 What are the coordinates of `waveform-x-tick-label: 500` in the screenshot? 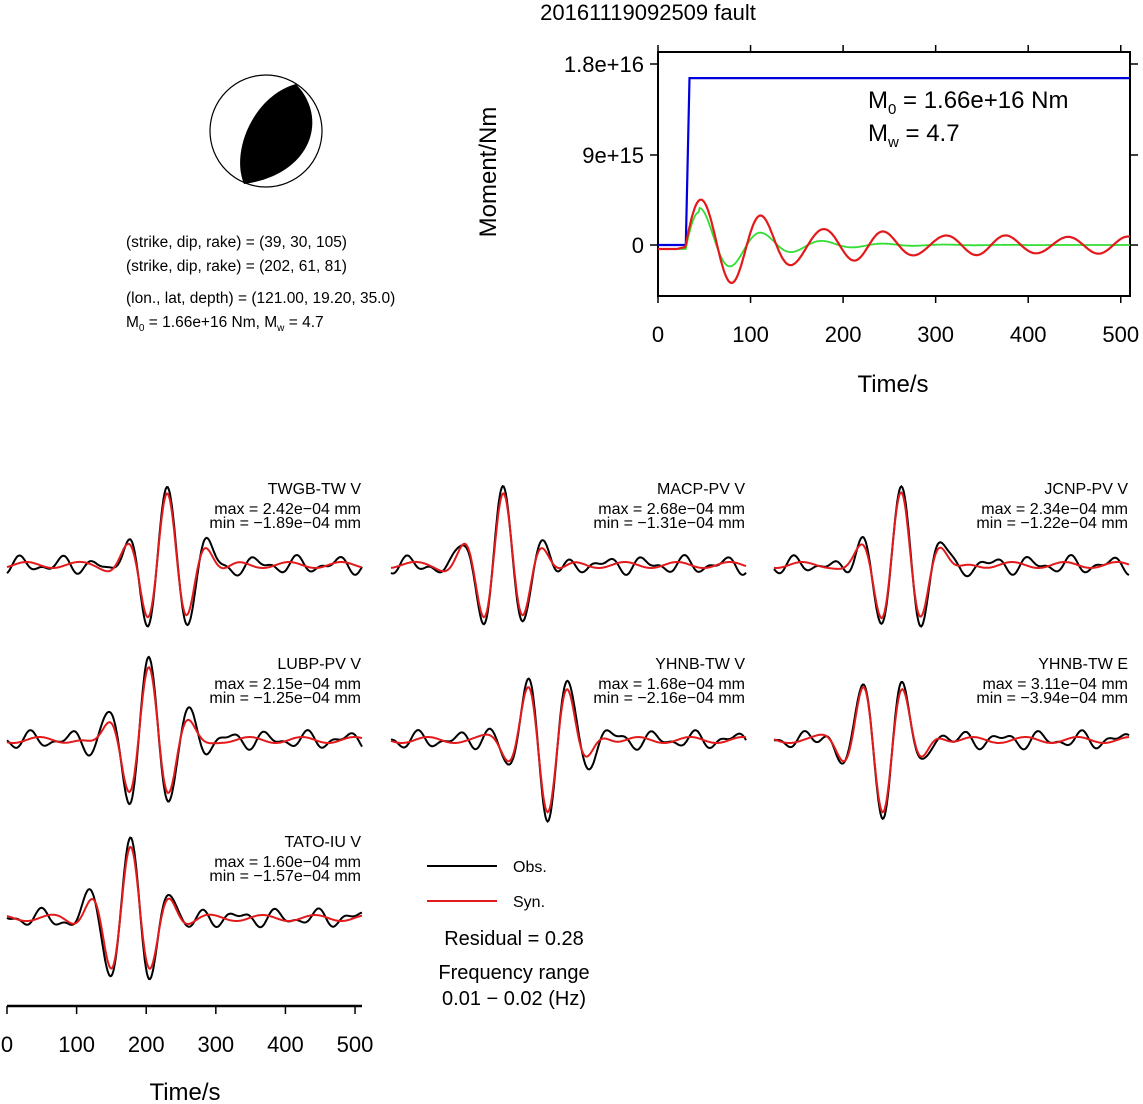 It's located at (355, 1044).